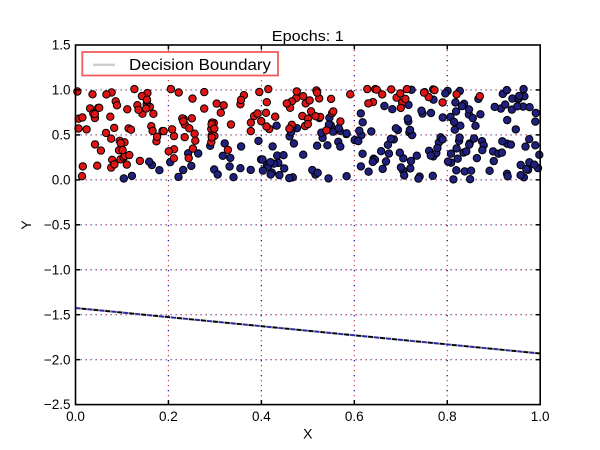 The width and height of the screenshot is (600, 450). What do you see at coordinates (57, 314) in the screenshot?
I see `svg-text: −1.5` at bounding box center [57, 314].